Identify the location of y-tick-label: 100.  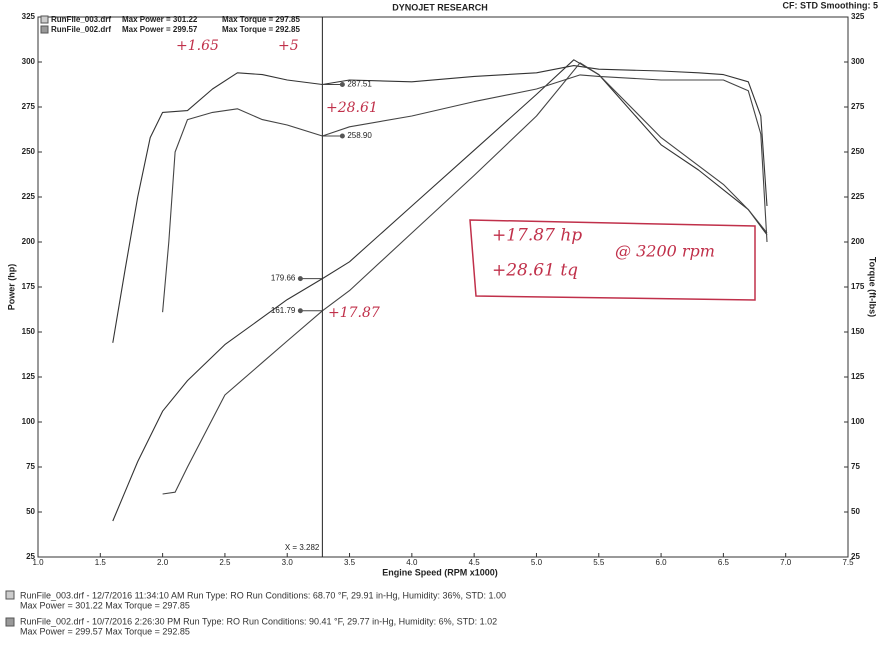
(29, 421).